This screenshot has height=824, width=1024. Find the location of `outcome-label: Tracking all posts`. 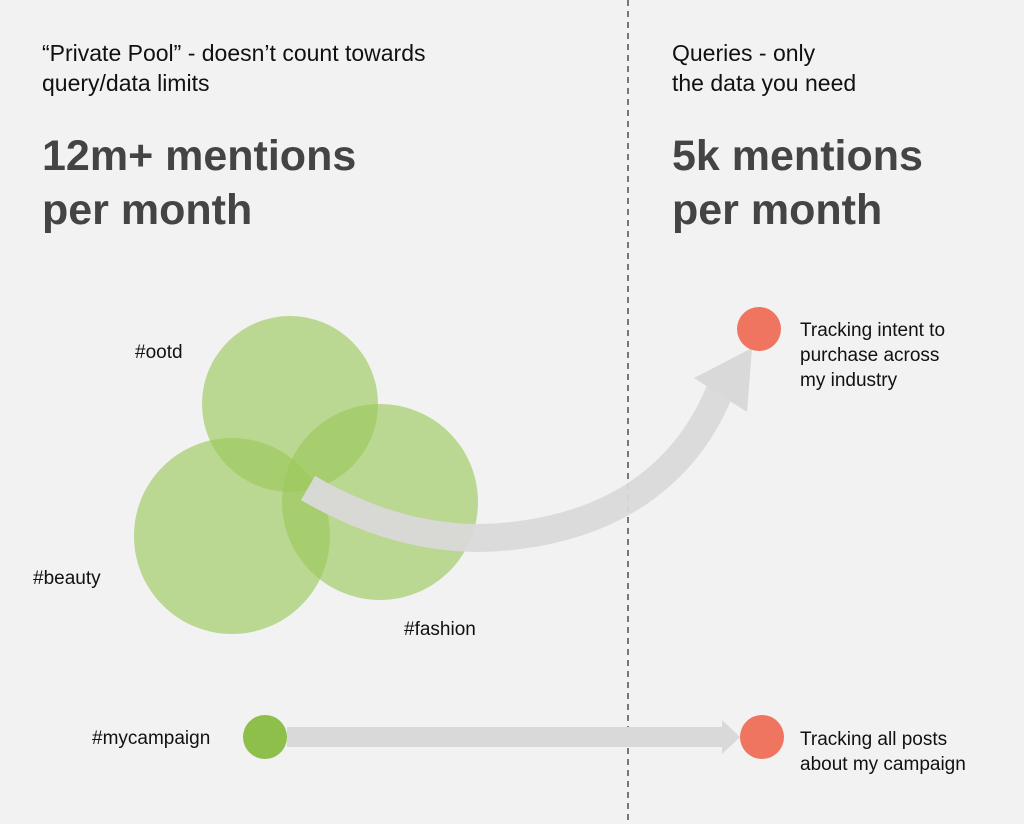

outcome-label: Tracking all posts is located at coordinates (873, 739).